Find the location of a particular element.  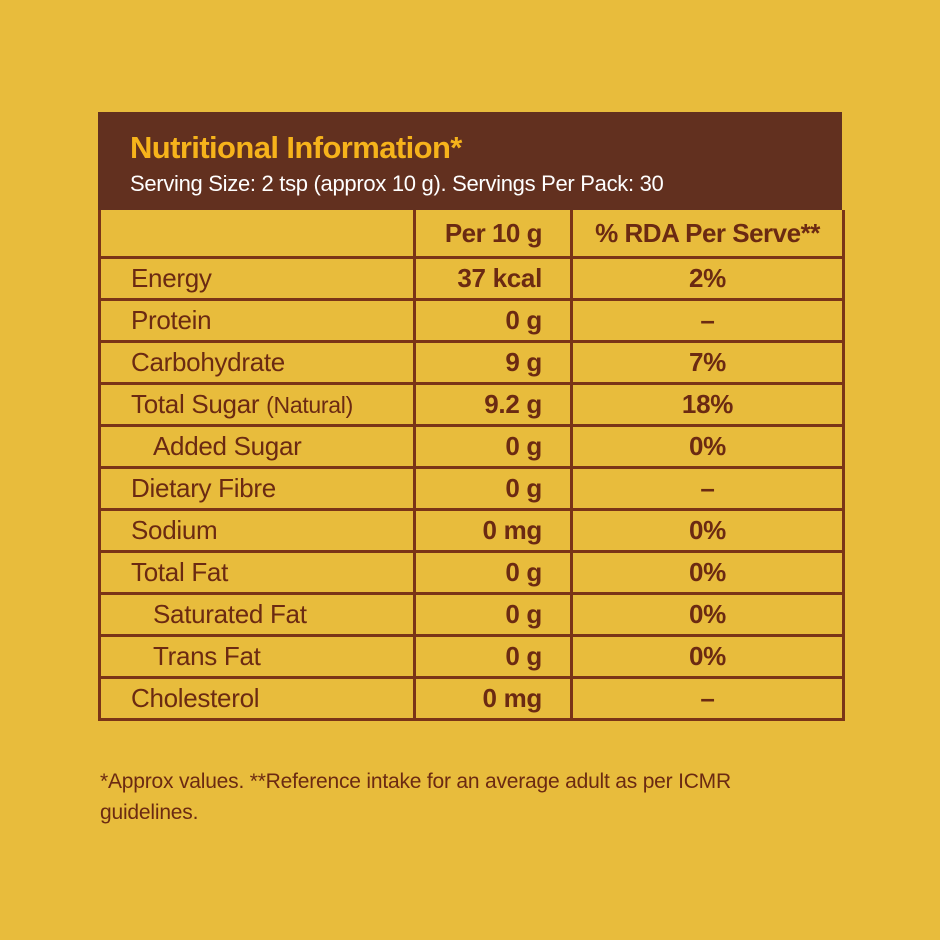

rda-column-header: % RDA Per Serve** is located at coordinates (707, 234).